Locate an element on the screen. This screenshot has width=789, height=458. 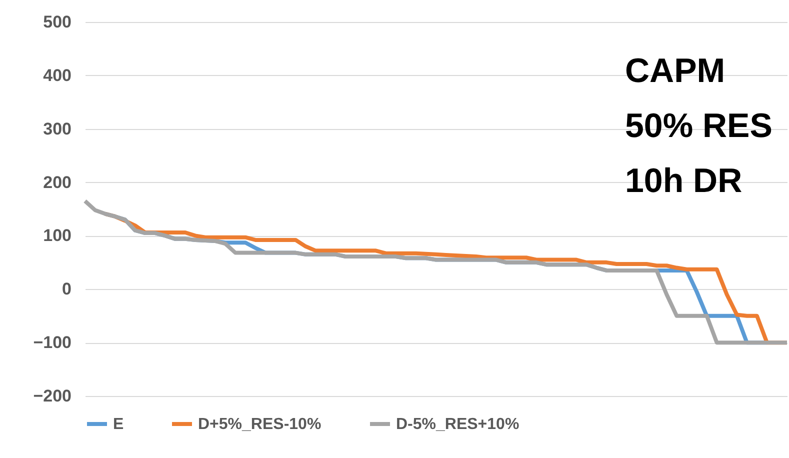
y-tick-label: 400 is located at coordinates (57, 75).